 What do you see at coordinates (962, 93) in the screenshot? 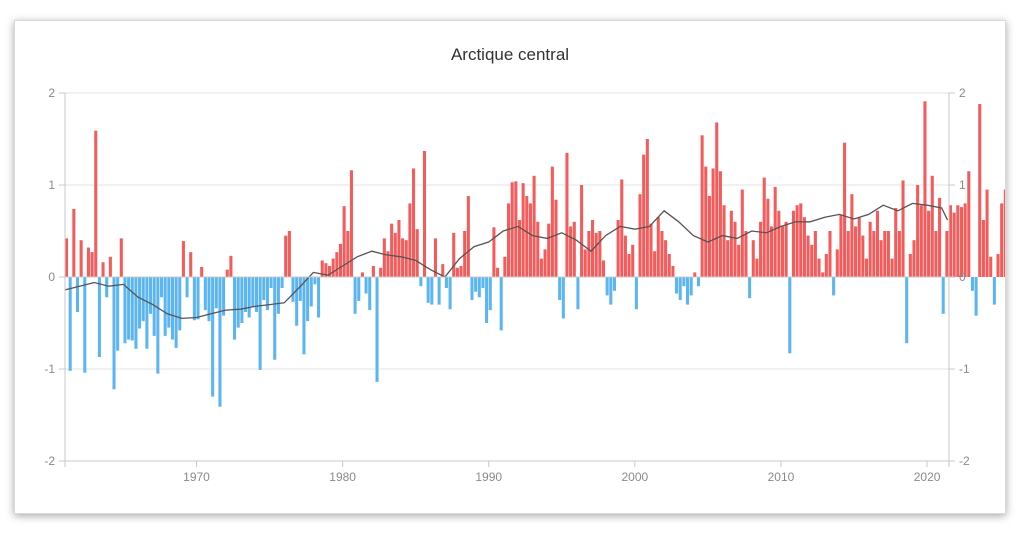
I see `y-tick-label-right: 2` at bounding box center [962, 93].